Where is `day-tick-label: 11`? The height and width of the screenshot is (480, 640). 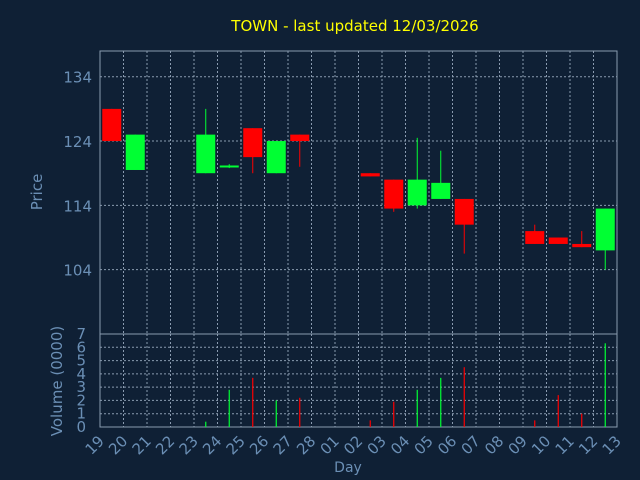 day-tick-label: 11 is located at coordinates (565, 445).